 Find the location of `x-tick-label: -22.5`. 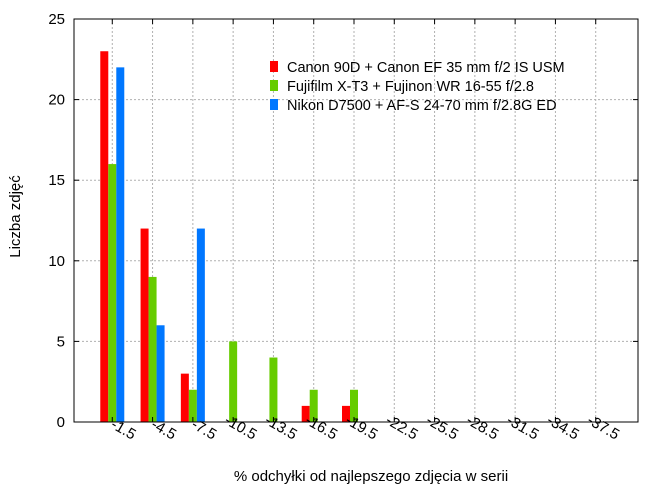

x-tick-label: -22.5 is located at coordinates (402, 428).